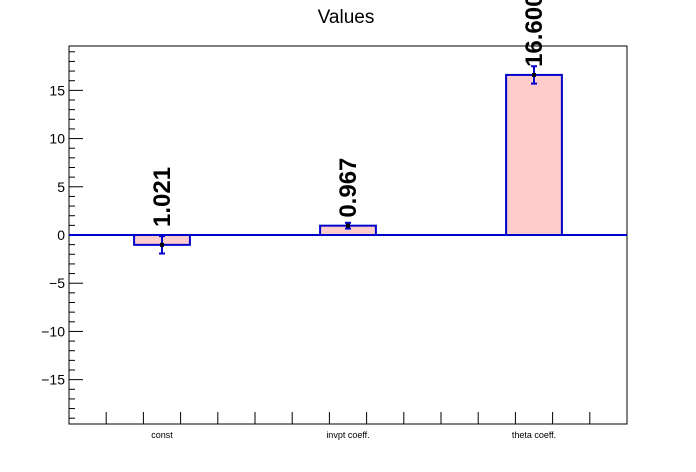 The width and height of the screenshot is (696, 472). What do you see at coordinates (57, 283) in the screenshot?
I see `y-tick-label: −5` at bounding box center [57, 283].